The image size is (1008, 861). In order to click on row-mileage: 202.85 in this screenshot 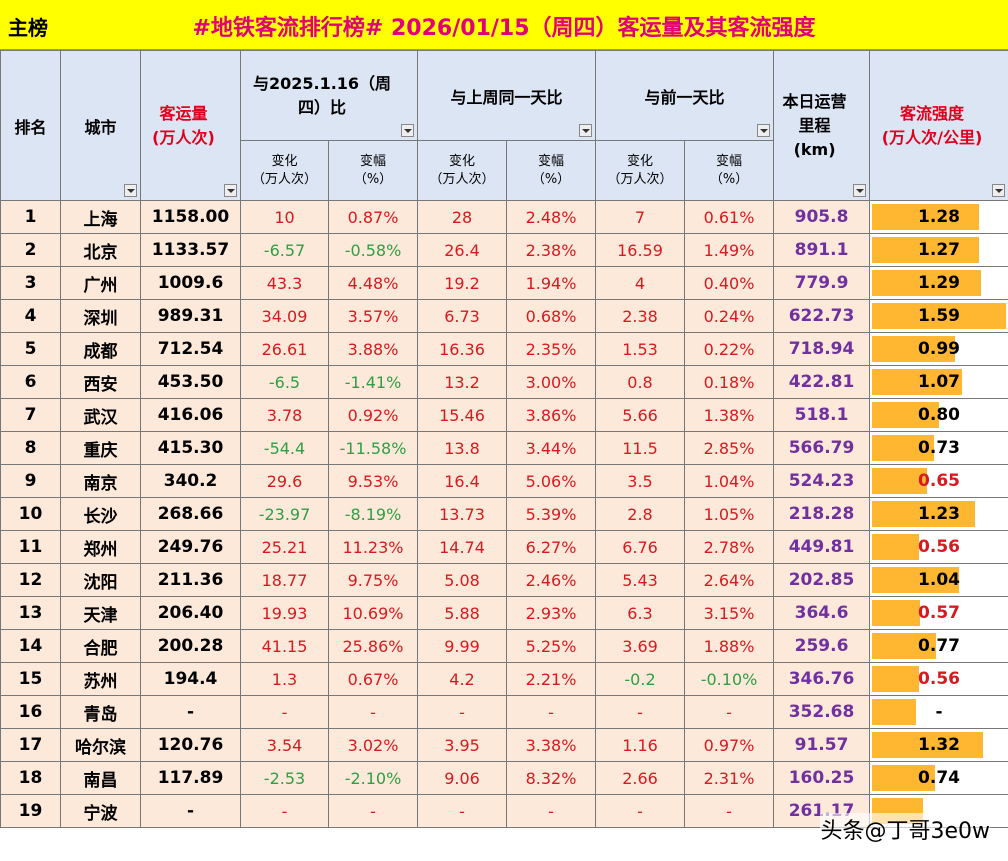, I will do `click(822, 580)`.